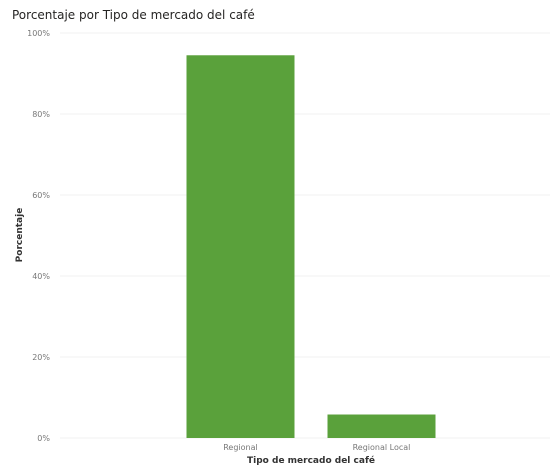 This screenshot has height=465, width=554. What do you see at coordinates (38, 236) in the screenshot?
I see `y-axis-ticks: 0% 20% 40% 60% 80% 100%` at bounding box center [38, 236].